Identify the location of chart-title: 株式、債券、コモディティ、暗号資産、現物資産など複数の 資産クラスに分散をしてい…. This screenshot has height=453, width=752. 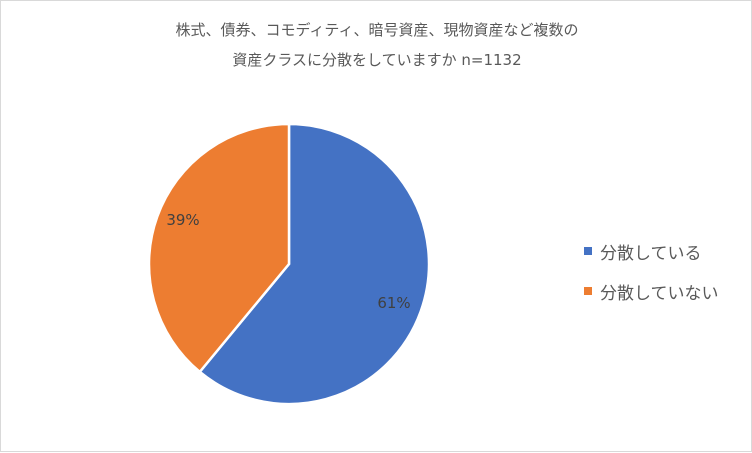
(376, 45).